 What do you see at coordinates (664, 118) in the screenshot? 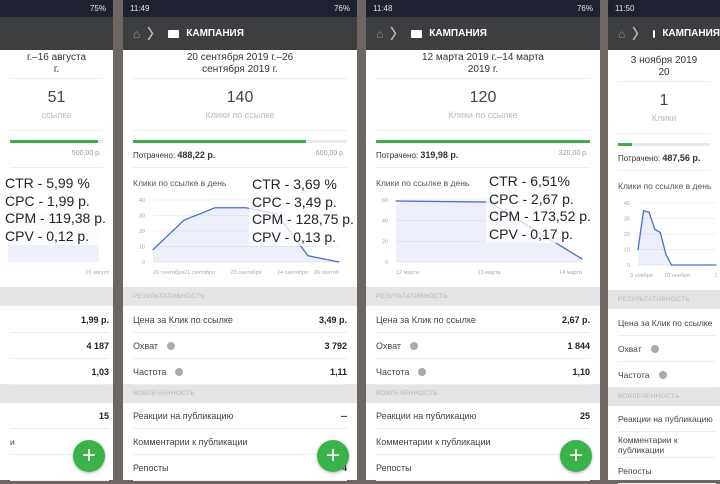
I see `clicks-label: Клики` at bounding box center [664, 118].